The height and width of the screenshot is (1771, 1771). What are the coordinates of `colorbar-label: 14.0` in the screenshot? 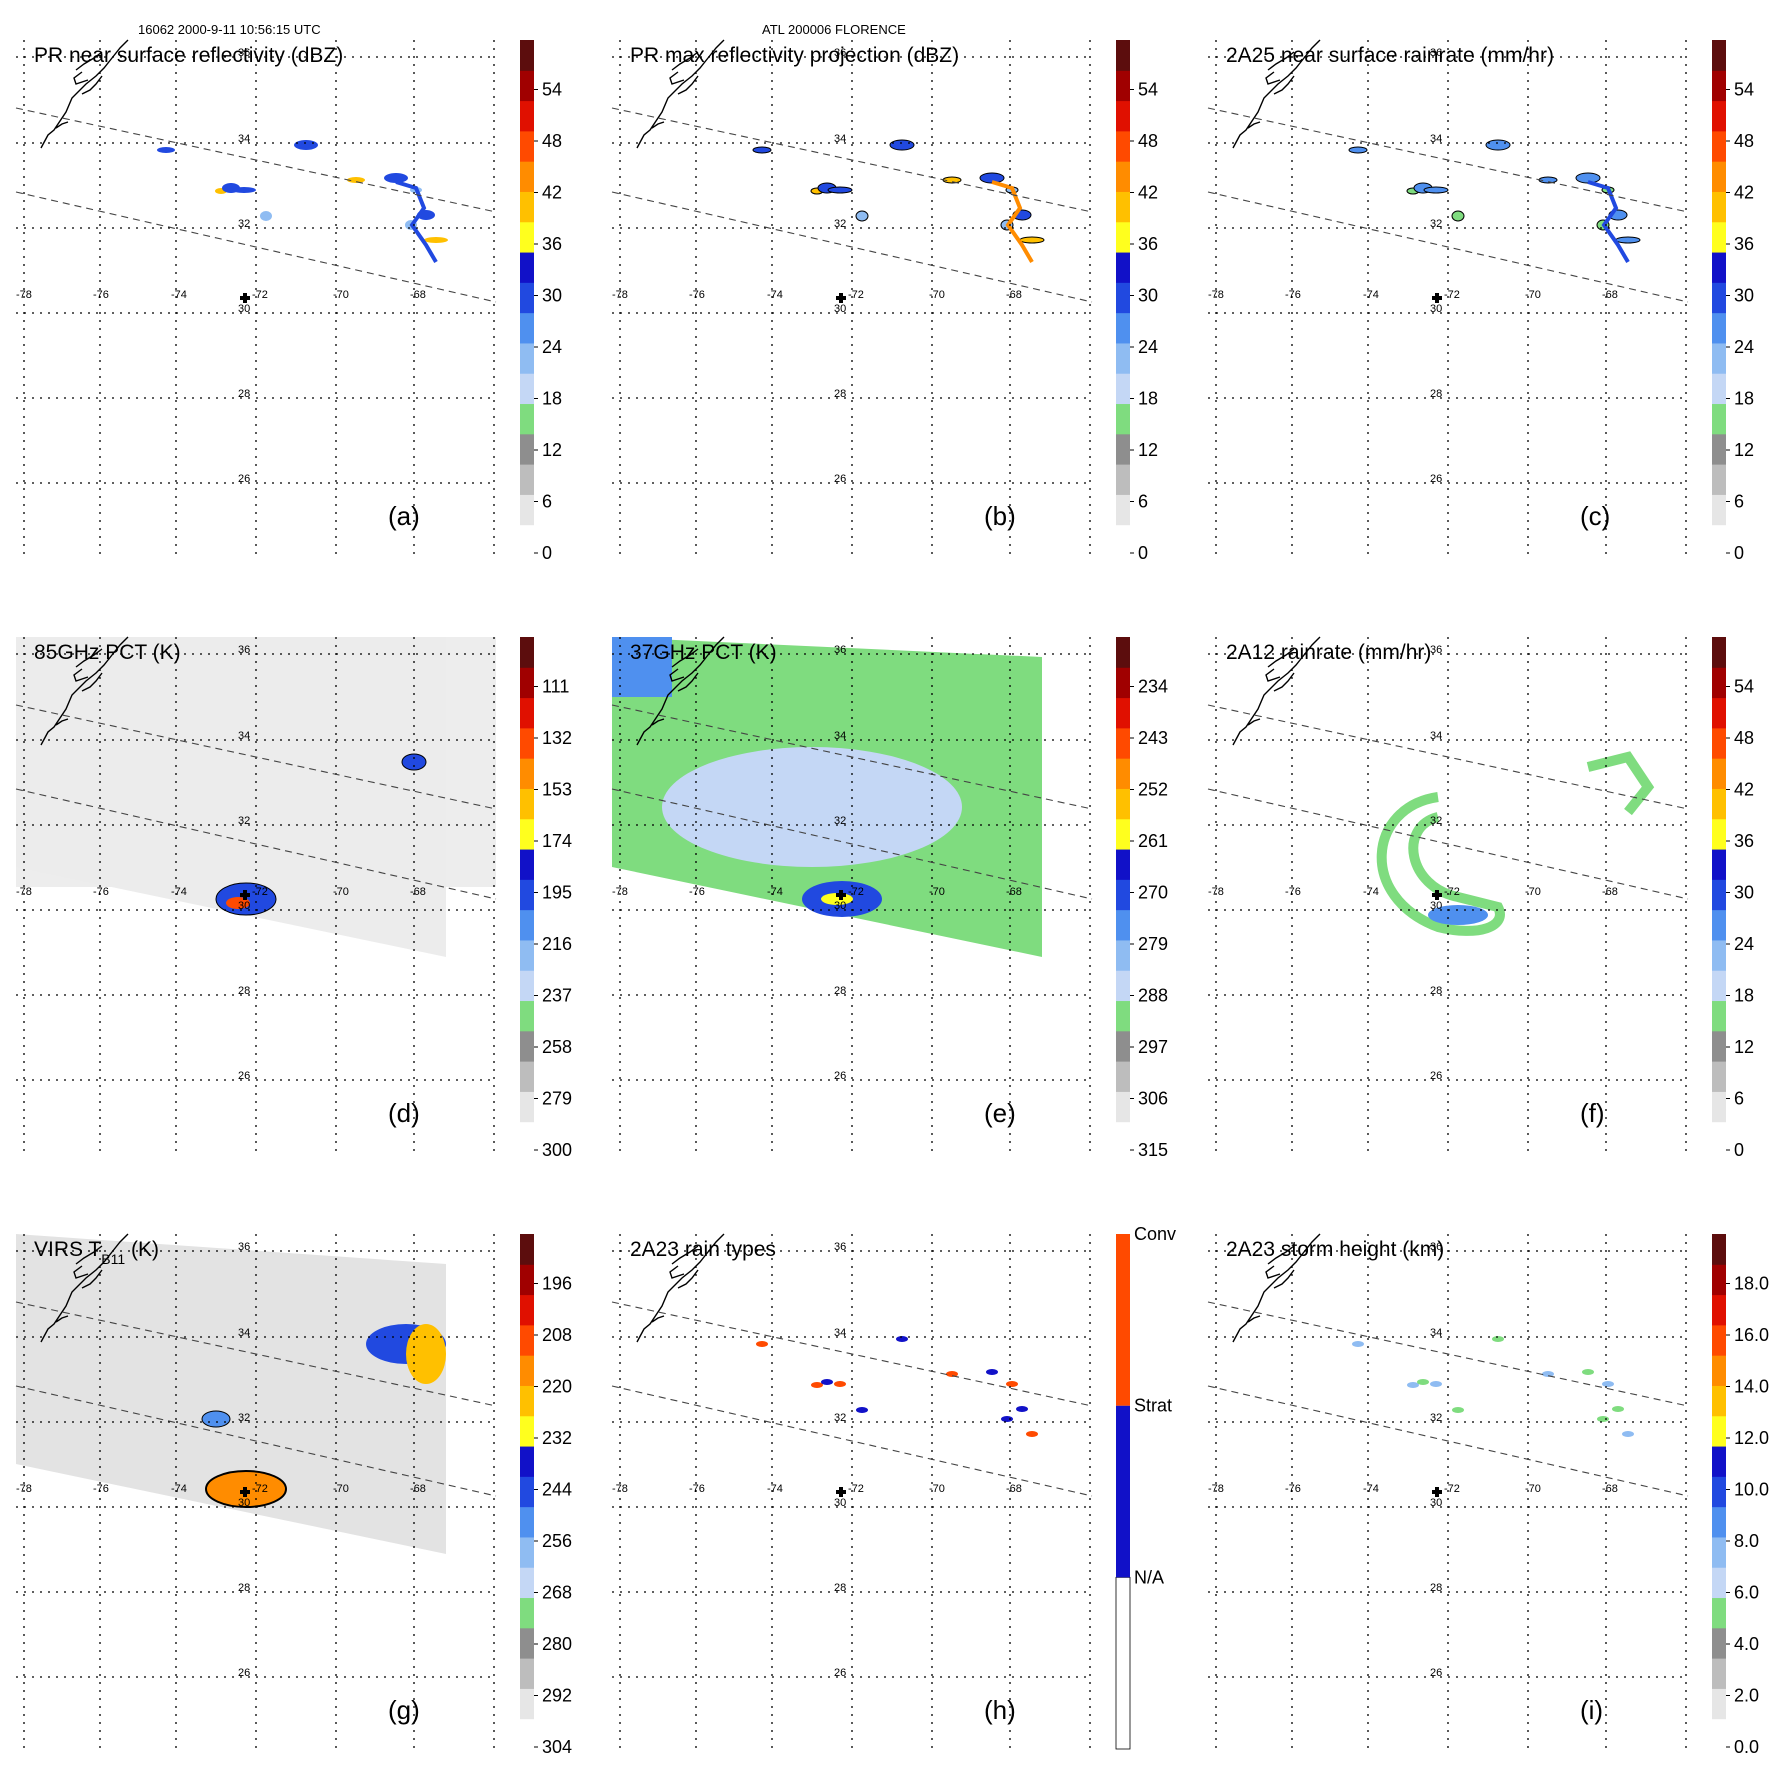 It's located at (1751, 1387).